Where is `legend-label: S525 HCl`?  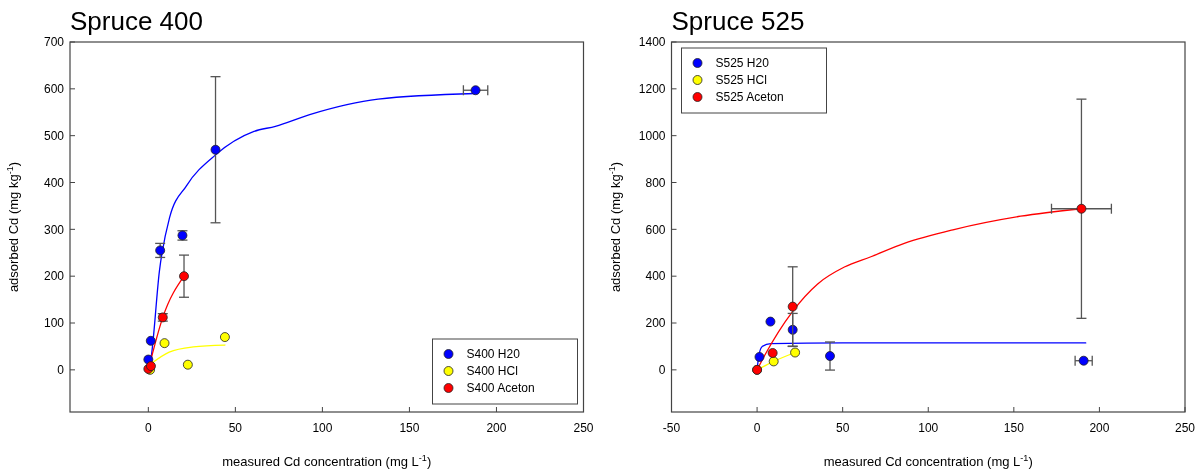 legend-label: S525 HCl is located at coordinates (741, 80).